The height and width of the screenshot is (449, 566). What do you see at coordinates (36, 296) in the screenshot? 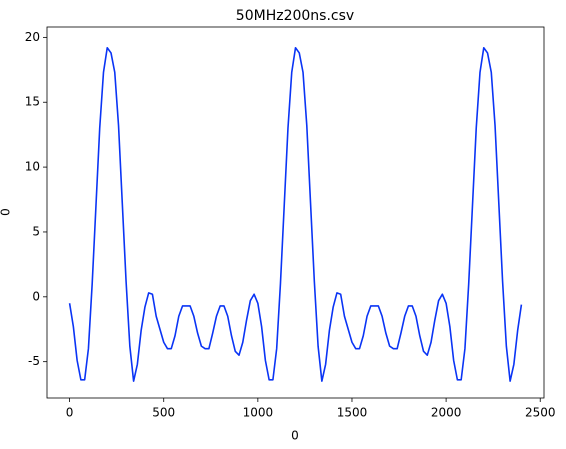
I see `y-tick-label: 0` at bounding box center [36, 296].